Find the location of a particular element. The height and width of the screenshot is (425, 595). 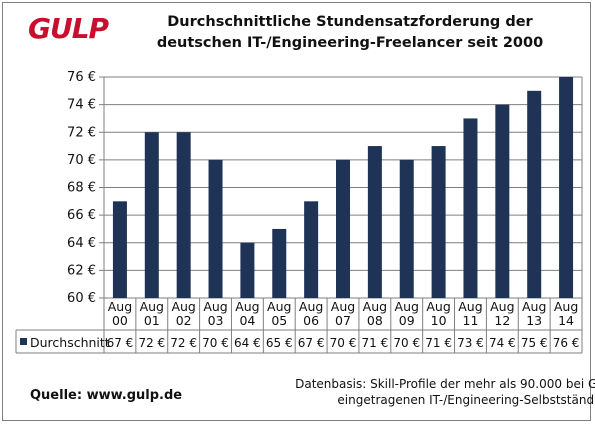

y-tick-label: 72 € is located at coordinates (81, 132).